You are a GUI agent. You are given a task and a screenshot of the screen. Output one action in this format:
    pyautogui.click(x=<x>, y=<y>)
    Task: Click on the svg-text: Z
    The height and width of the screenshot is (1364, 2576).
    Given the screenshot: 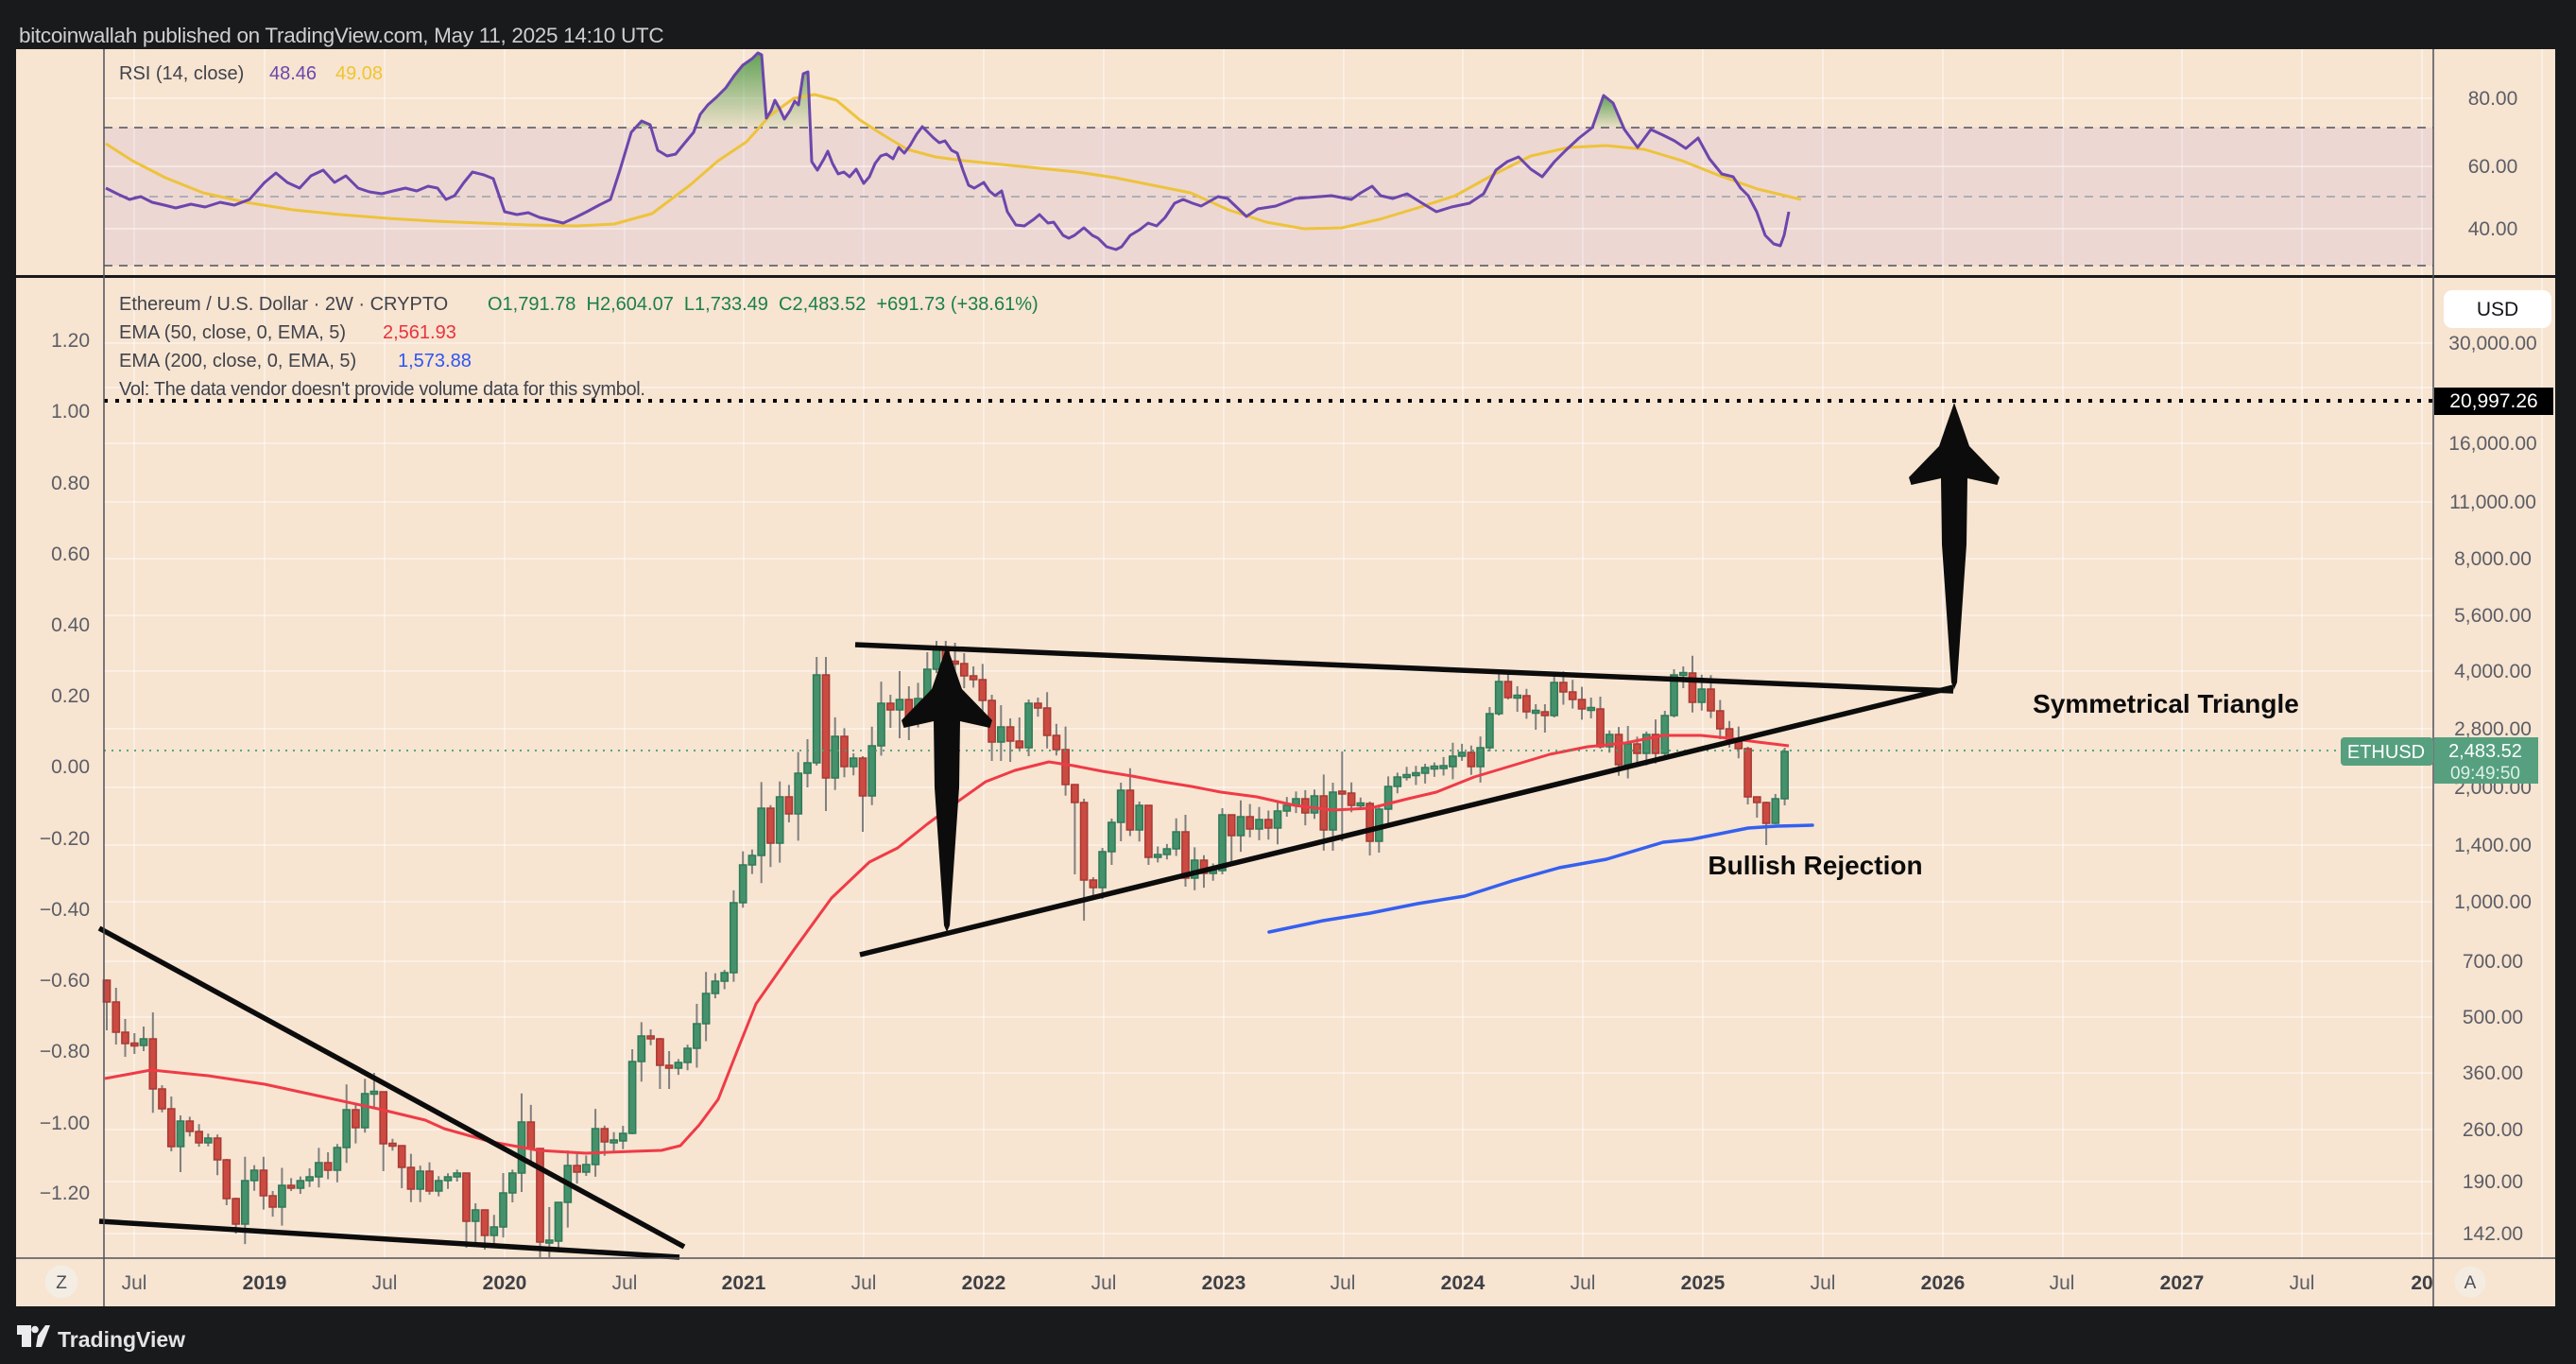 What is the action you would take?
    pyautogui.click(x=61, y=1283)
    